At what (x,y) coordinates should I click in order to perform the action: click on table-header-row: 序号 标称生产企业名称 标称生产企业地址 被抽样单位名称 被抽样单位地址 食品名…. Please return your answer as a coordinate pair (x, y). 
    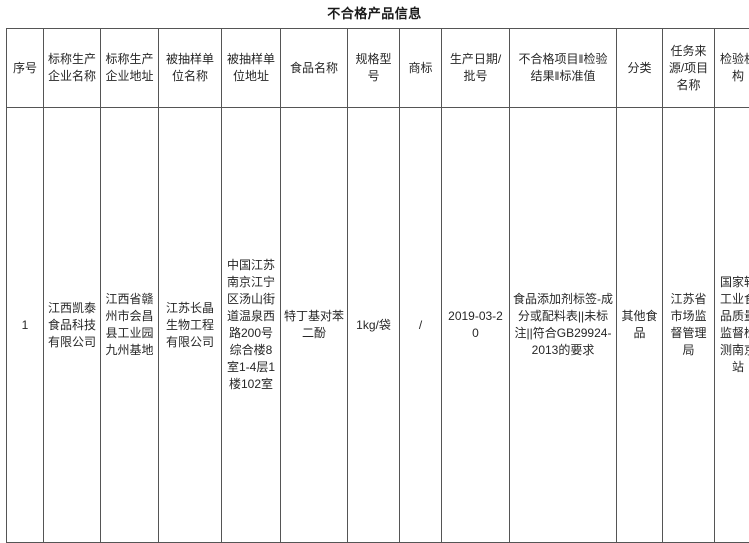
    Looking at the image, I should click on (378, 68).